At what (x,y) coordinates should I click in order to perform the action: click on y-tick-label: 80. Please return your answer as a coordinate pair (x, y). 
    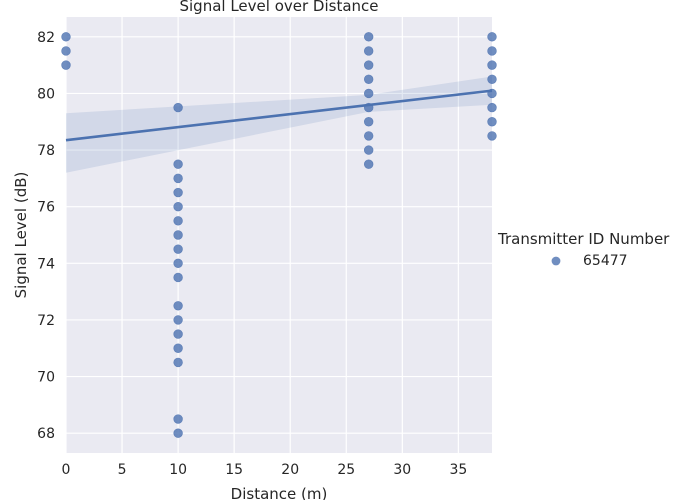
    Looking at the image, I should click on (46, 94).